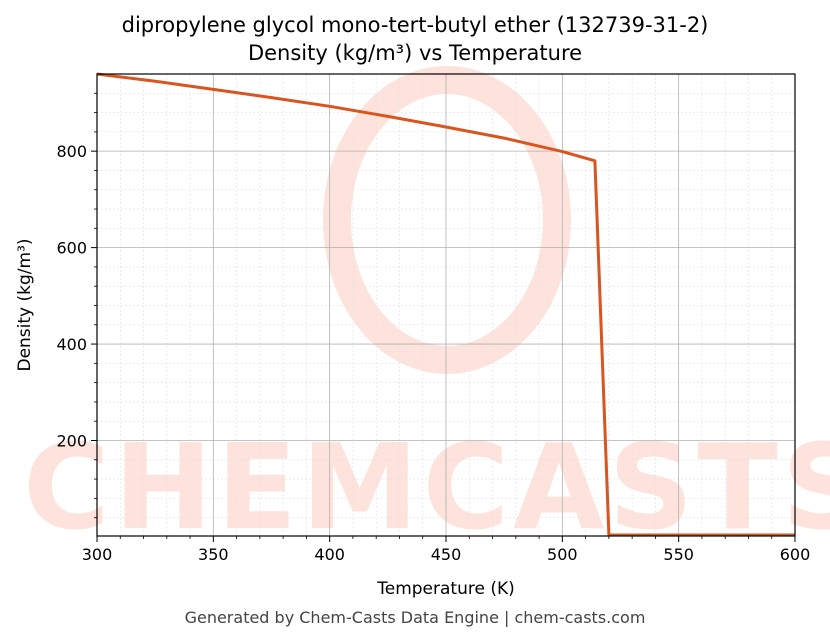 This screenshot has width=830, height=644. Describe the element at coordinates (415, 53) in the screenshot. I see `chart-subtitle: Density (kg/m³) vs Temperature` at that location.